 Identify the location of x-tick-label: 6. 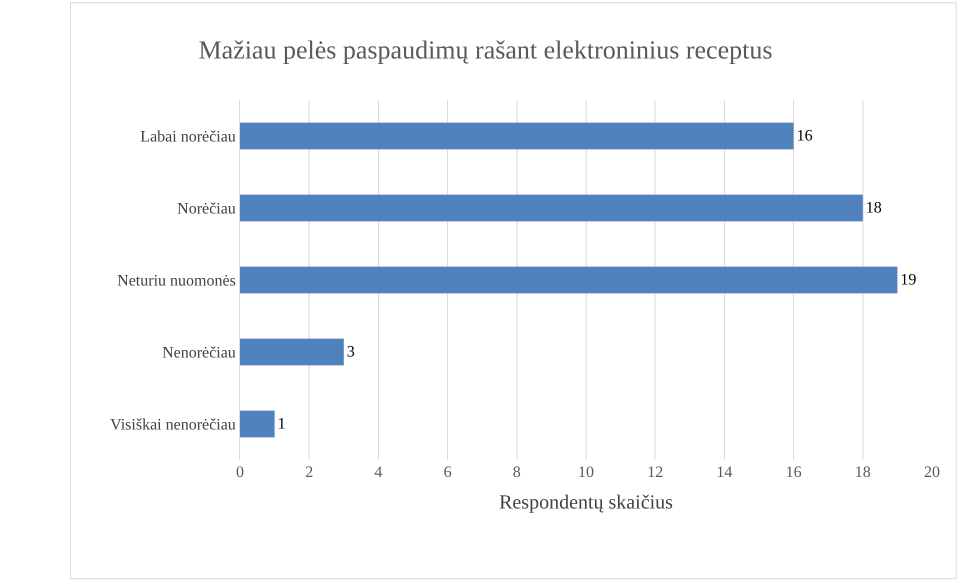
(448, 472).